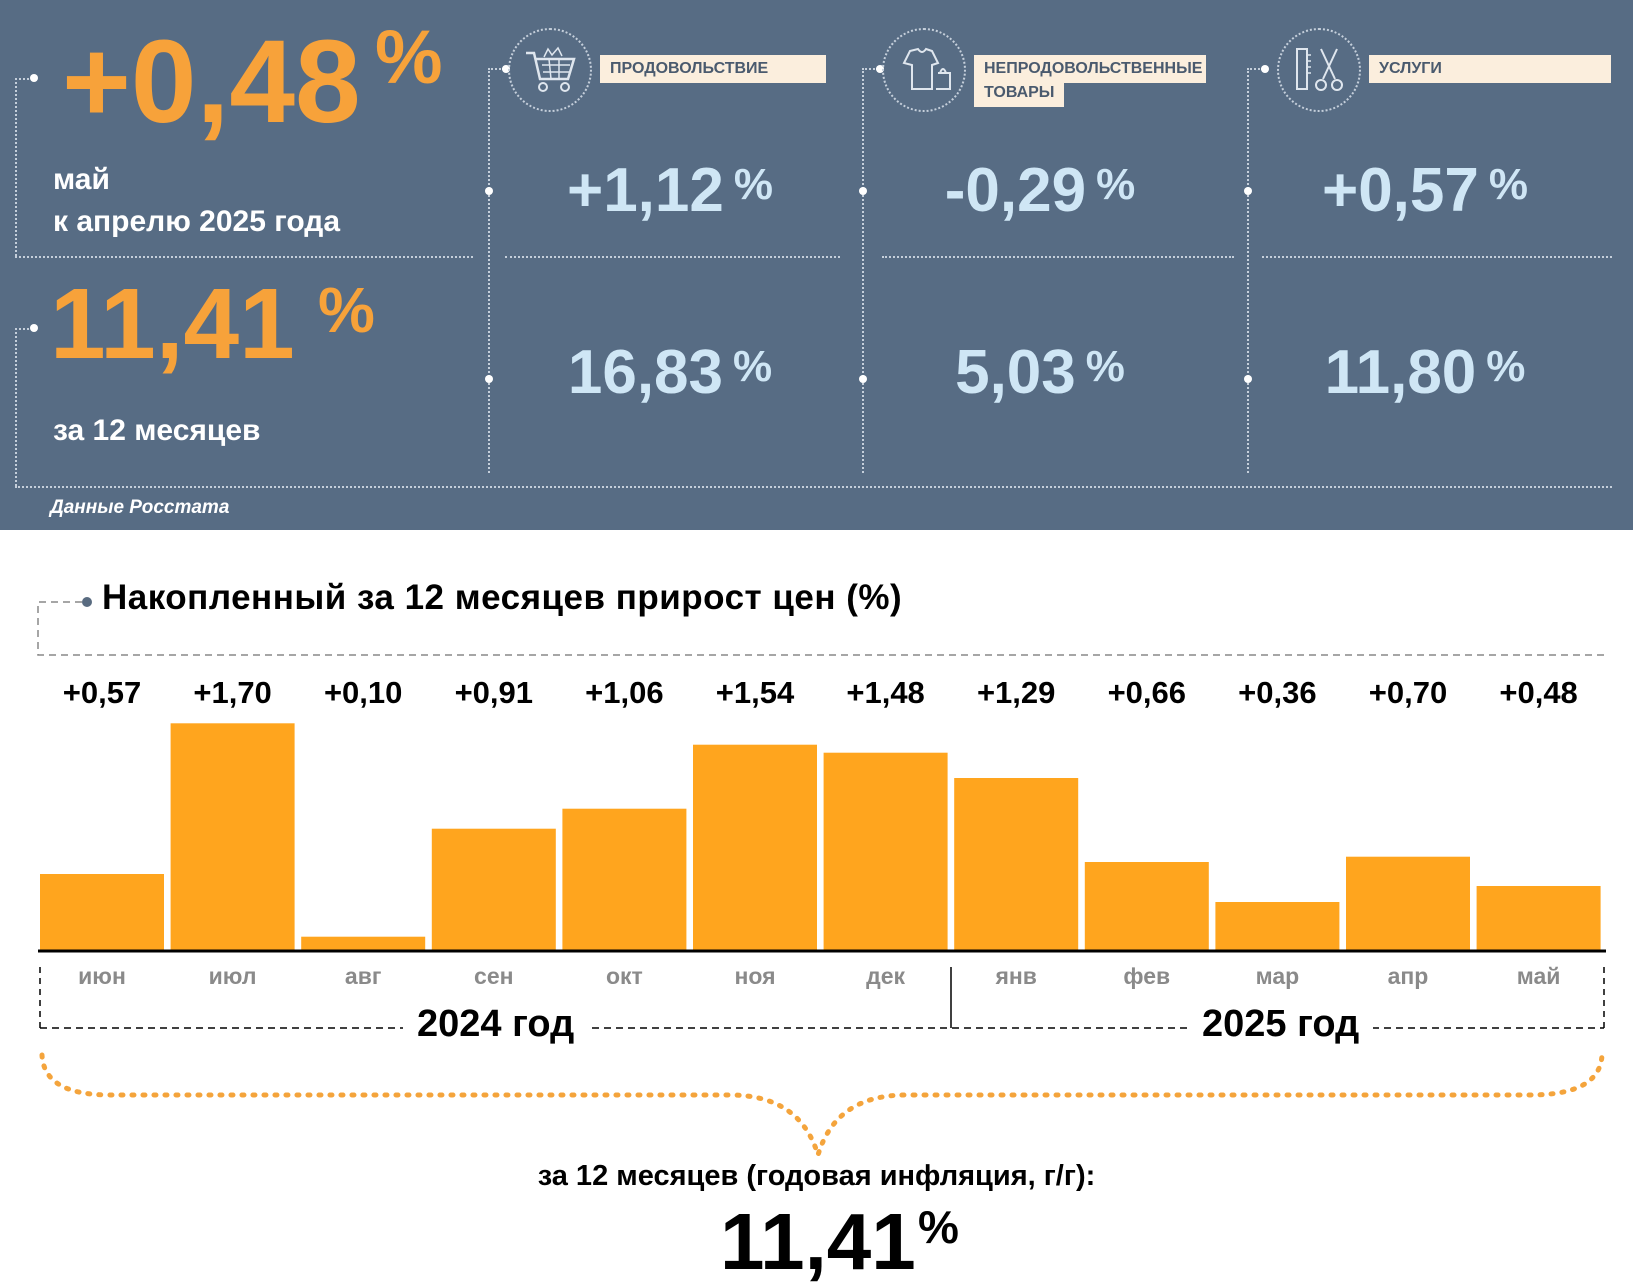  Describe the element at coordinates (346, 310) in the screenshot. I see `annual-inflation-pct: %` at that location.